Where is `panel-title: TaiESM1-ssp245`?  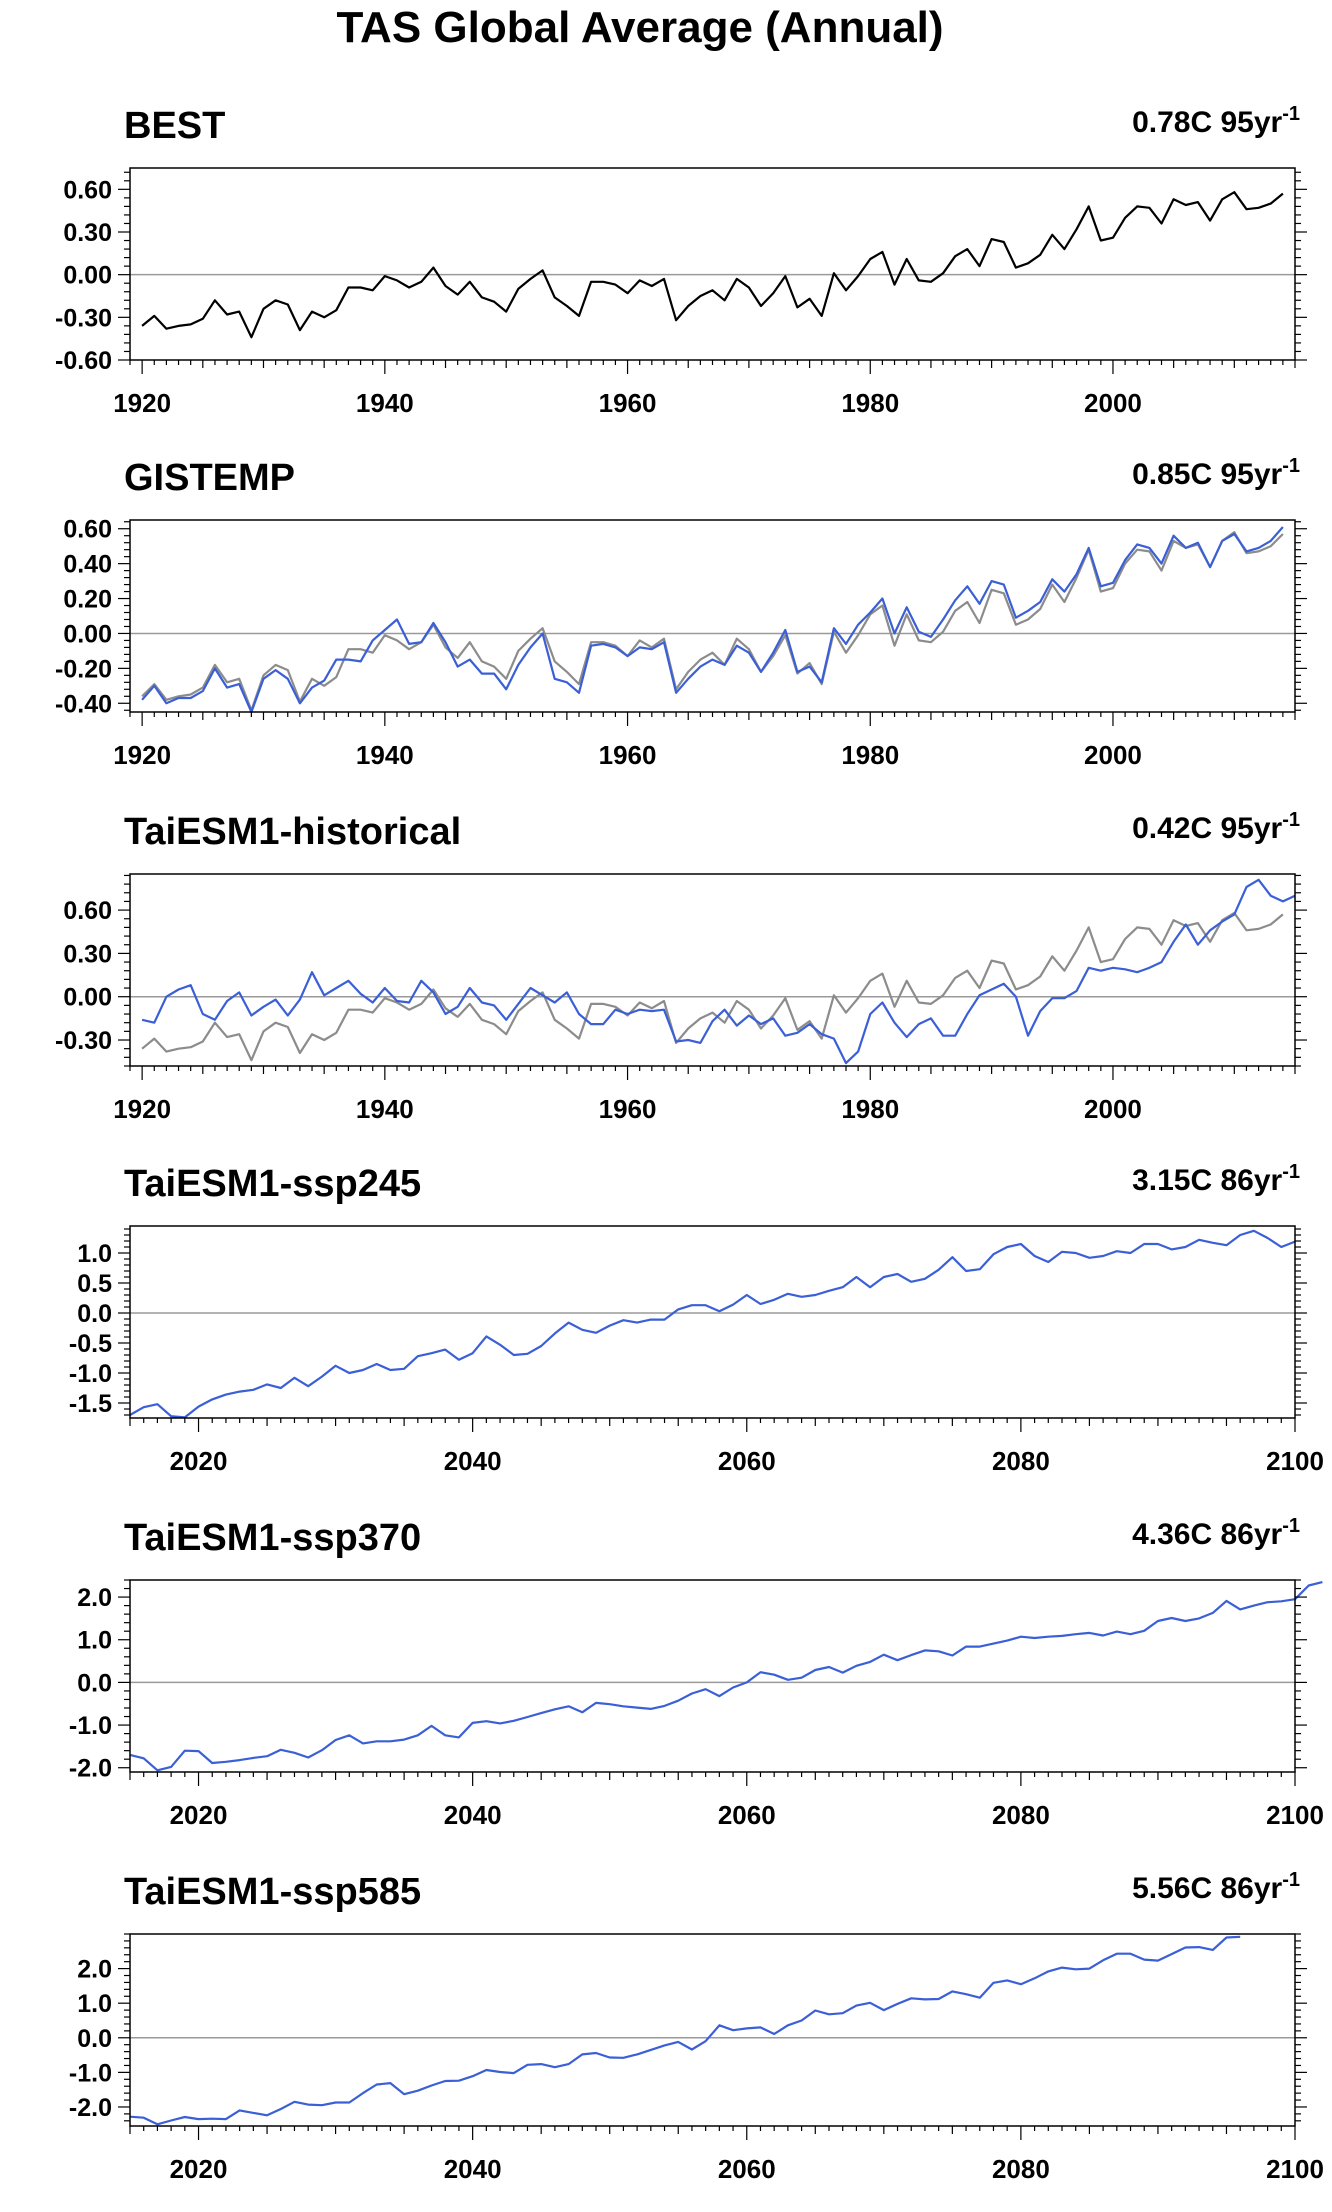
panel-title: TaiESM1-ssp245 is located at coordinates (272, 1184).